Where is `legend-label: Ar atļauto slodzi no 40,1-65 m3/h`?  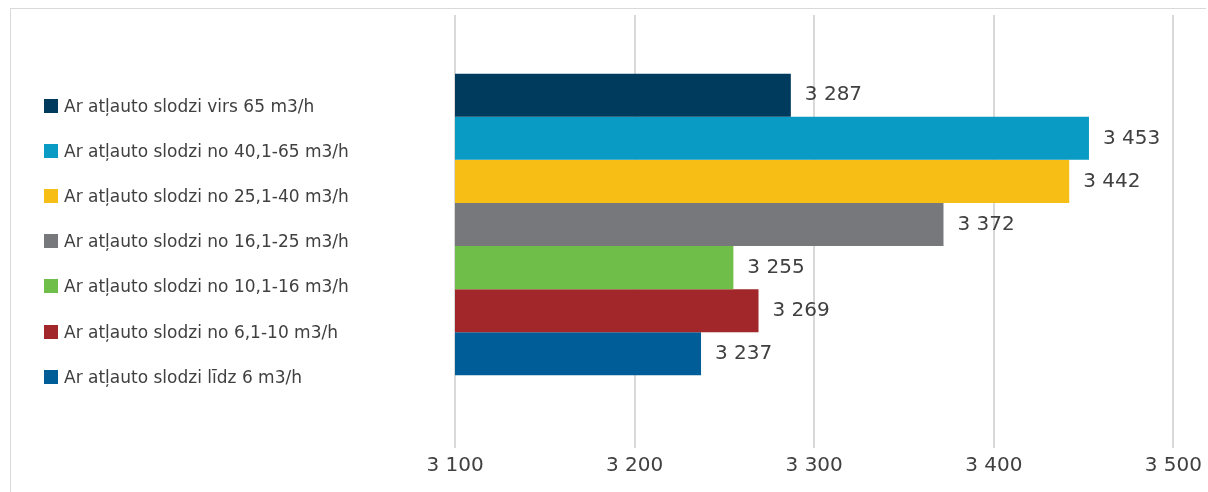
legend-label: Ar atļauto slodzi no 40,1-65 m3/h is located at coordinates (206, 150).